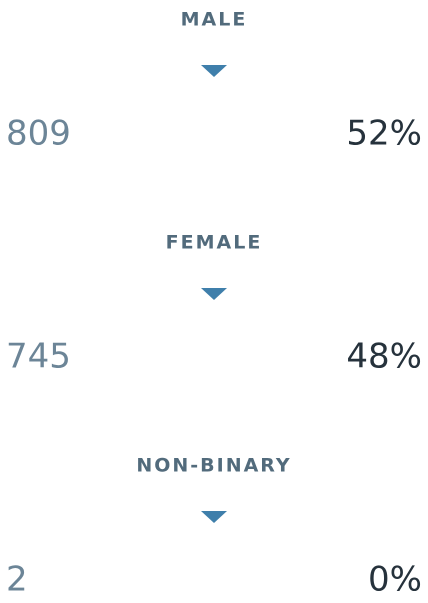  Describe the element at coordinates (214, 20) in the screenshot. I see `group-label: MALE` at that location.